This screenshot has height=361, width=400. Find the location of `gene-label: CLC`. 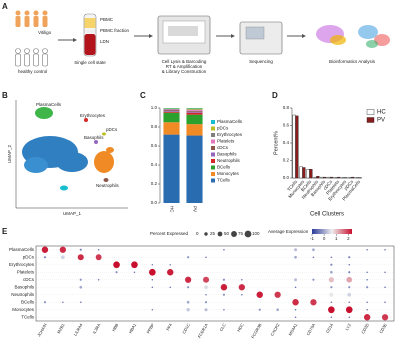

gene-label: CLC is located at coordinates (222, 327).